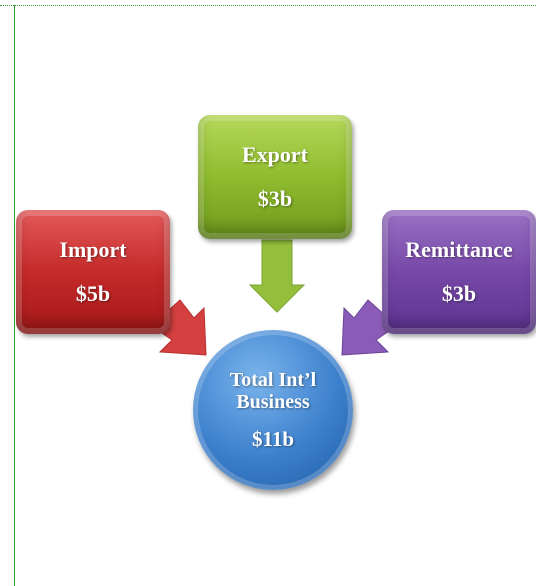 The width and height of the screenshot is (536, 586). Describe the element at coordinates (275, 177) in the screenshot. I see `node: Export $3b` at that location.